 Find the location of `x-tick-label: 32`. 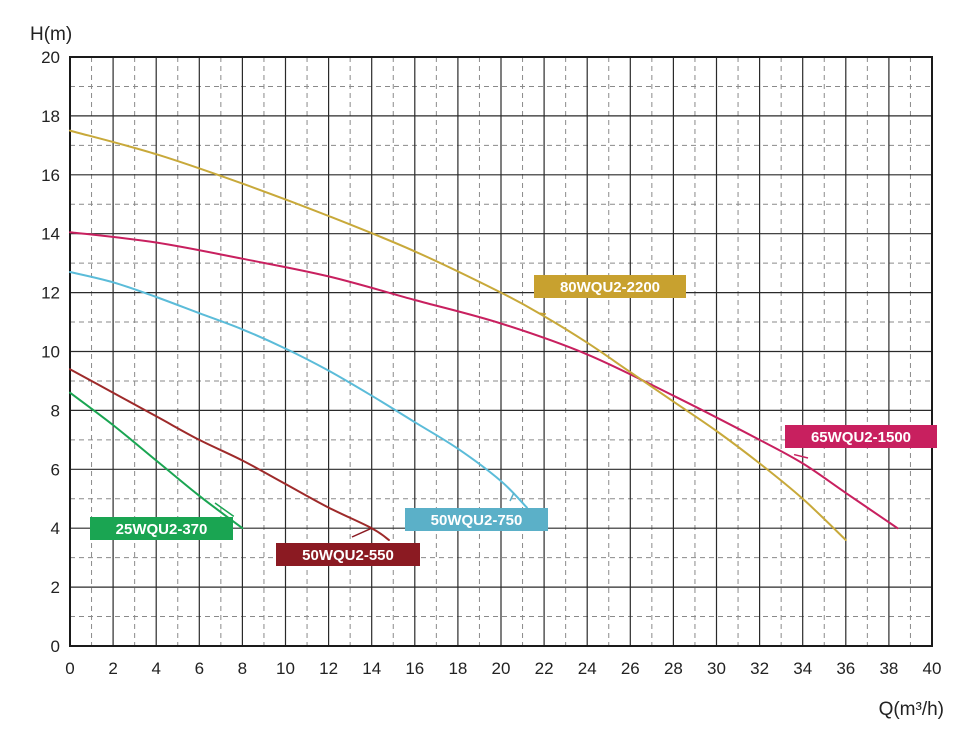

x-tick-label: 32 is located at coordinates (759, 668).